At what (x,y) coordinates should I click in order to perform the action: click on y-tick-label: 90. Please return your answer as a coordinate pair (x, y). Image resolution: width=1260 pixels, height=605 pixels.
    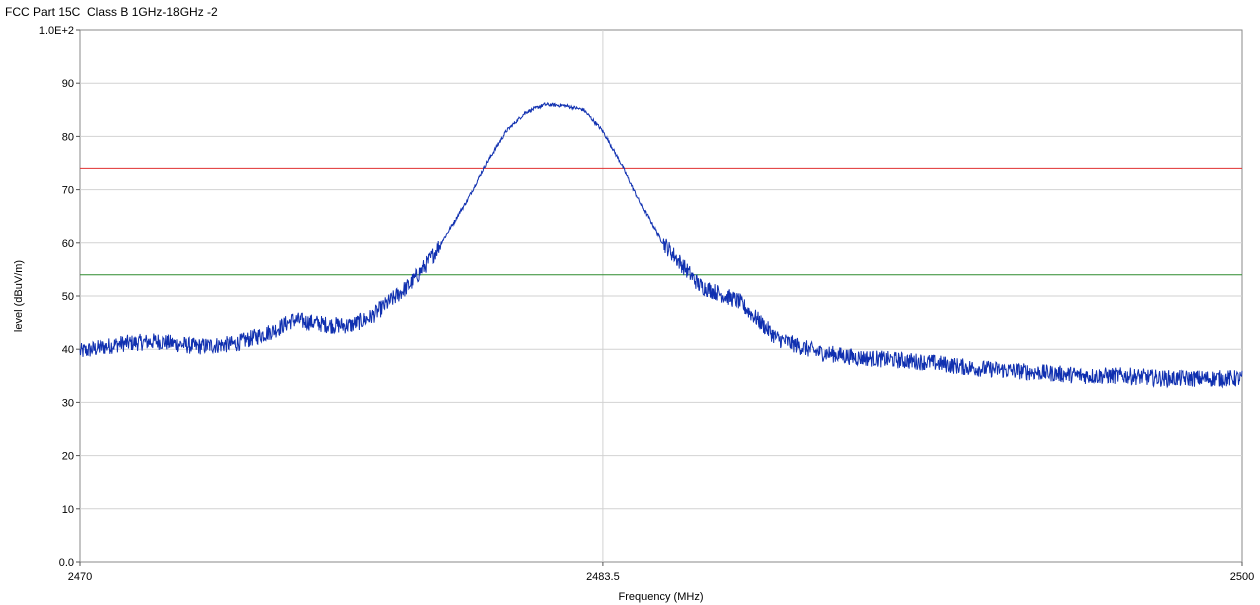
    Looking at the image, I should click on (68, 84).